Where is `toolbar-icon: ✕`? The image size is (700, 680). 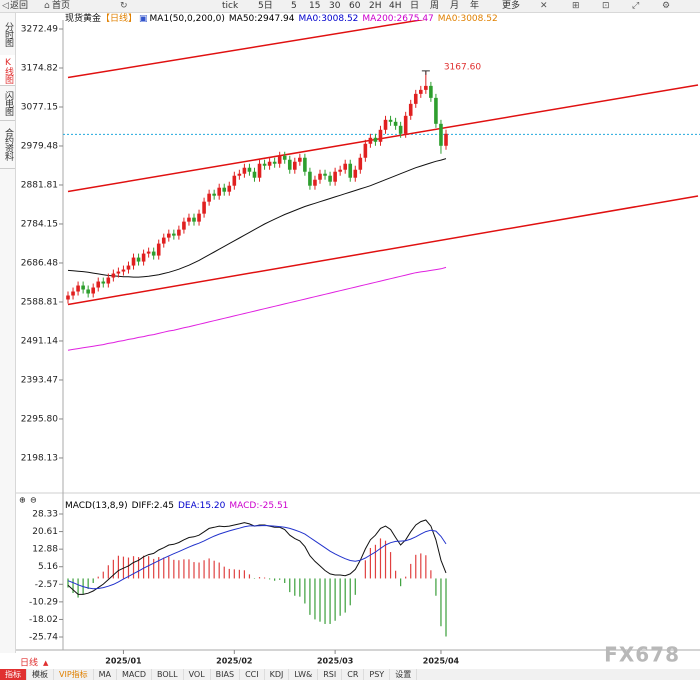
toolbar-icon: ✕ is located at coordinates (544, 6).